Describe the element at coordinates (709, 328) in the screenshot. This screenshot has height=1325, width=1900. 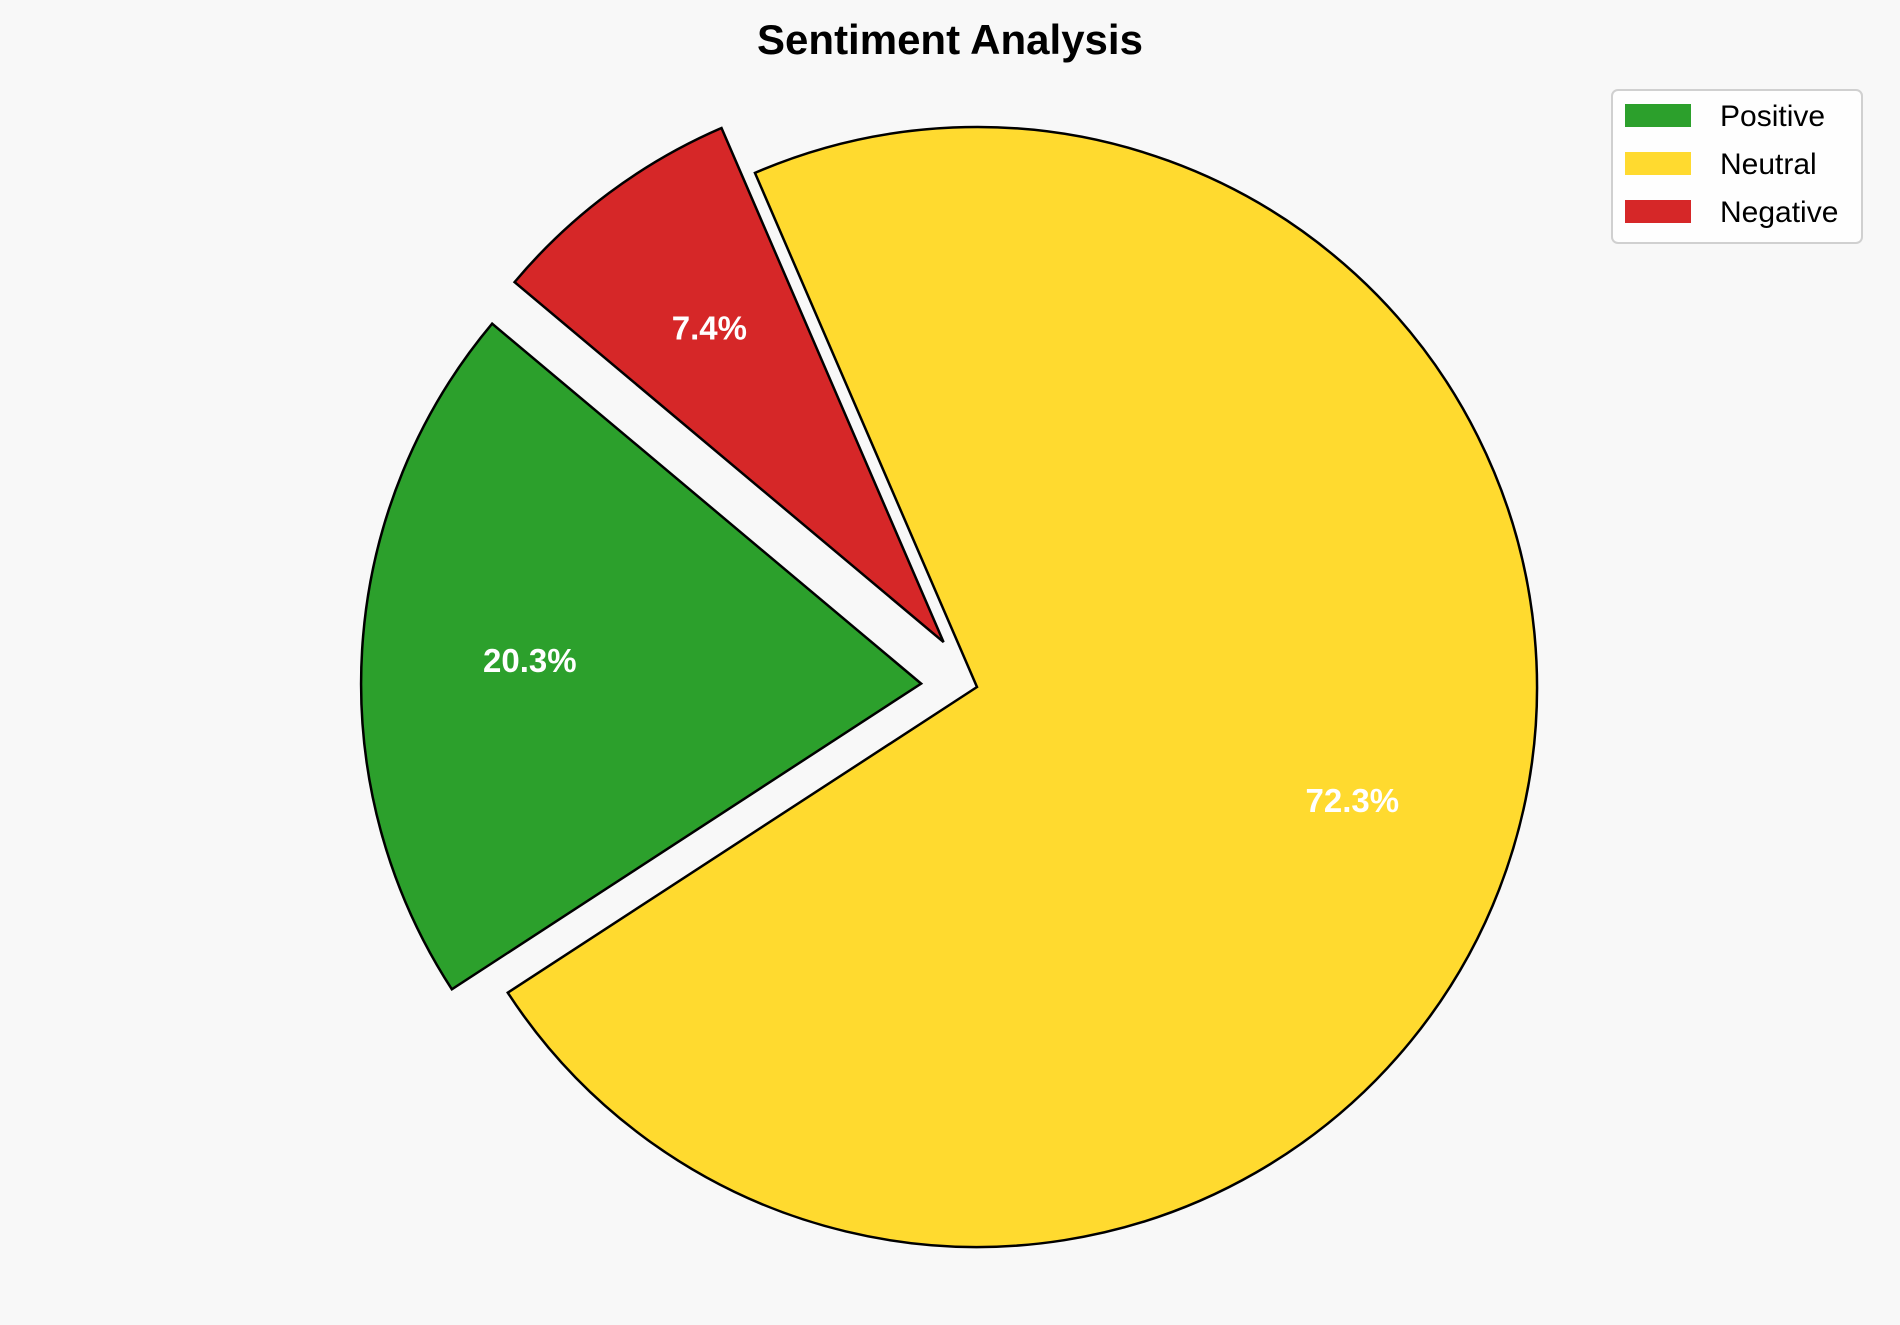
I see `slice-label-negative: 7.4%` at that location.